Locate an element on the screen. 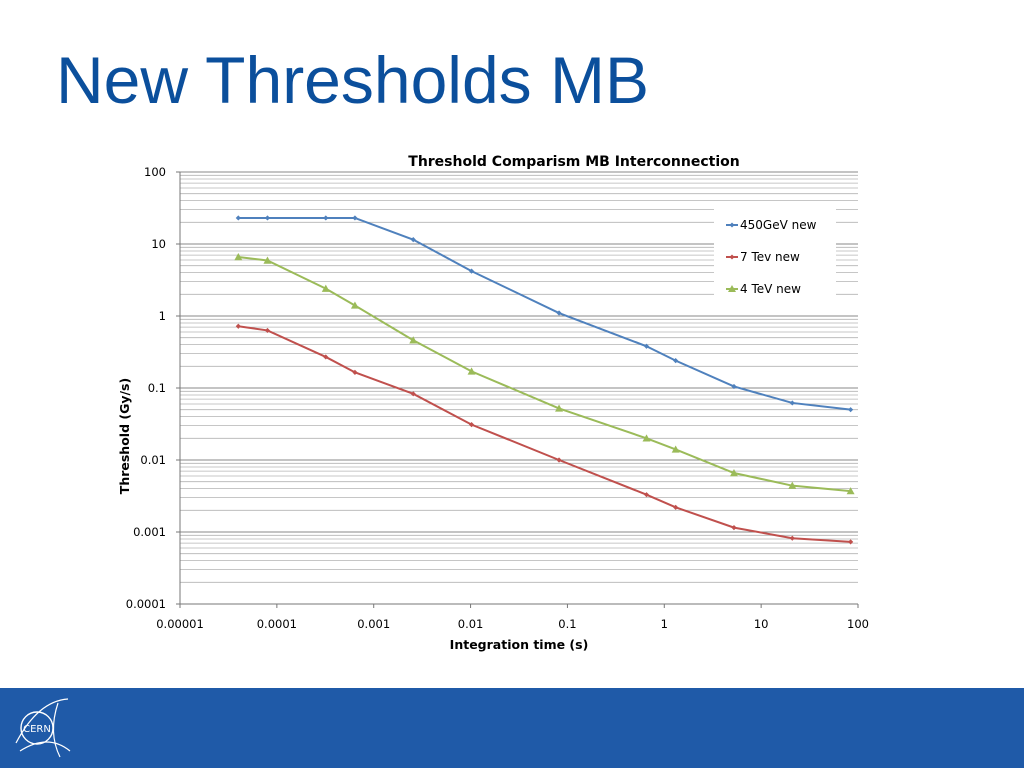  legend-entry-label: 4 TeV new is located at coordinates (770, 289).